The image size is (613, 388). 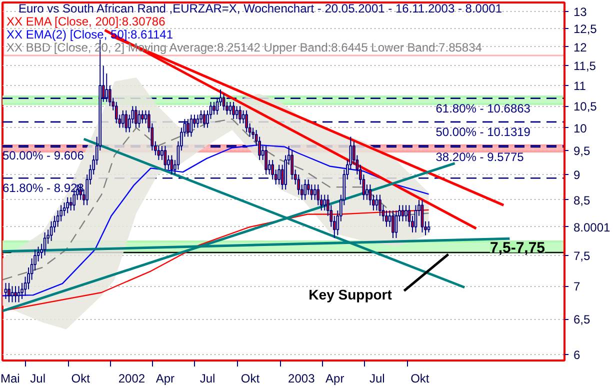 What do you see at coordinates (350, 294) in the screenshot?
I see `annotation: Key Support` at bounding box center [350, 294].